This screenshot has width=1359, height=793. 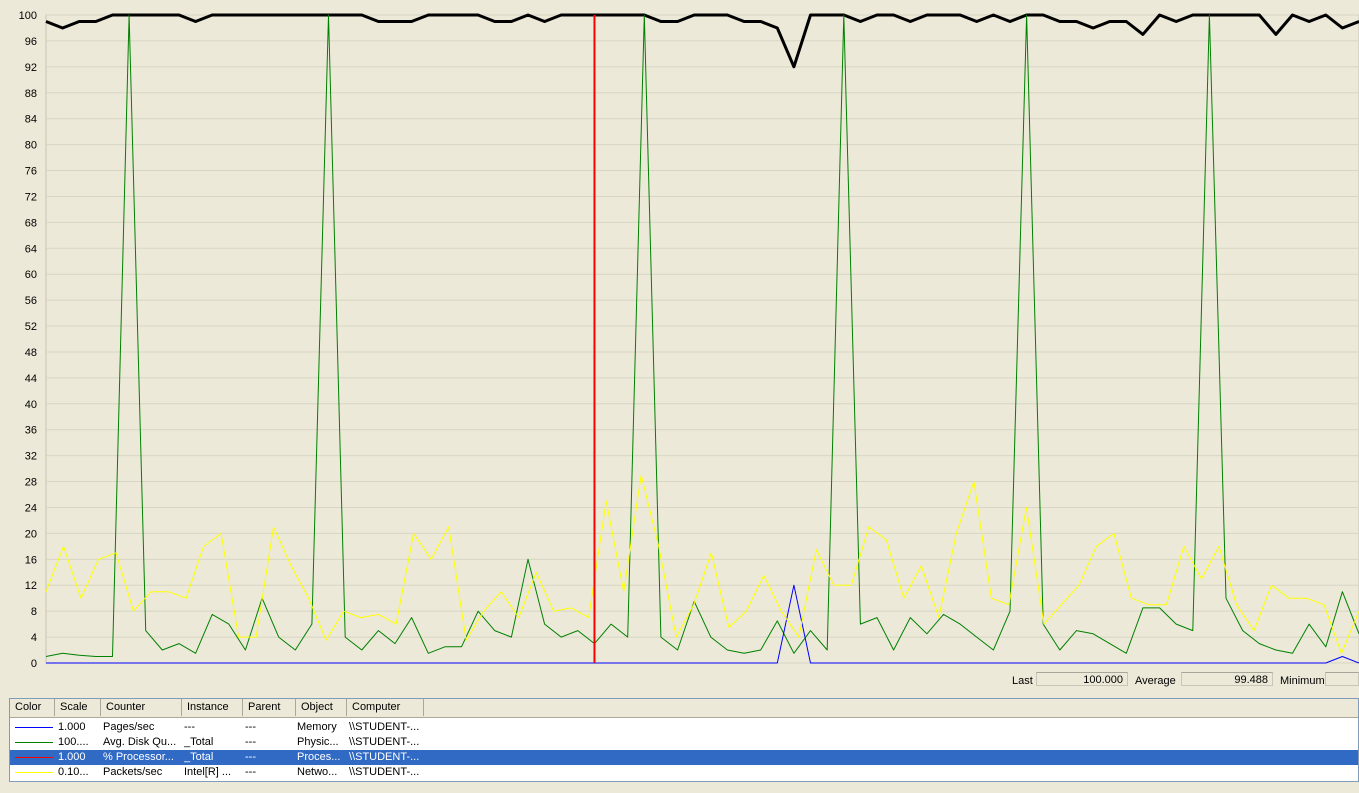 I want to click on y-tick-label: 52, so click(x=31, y=327).